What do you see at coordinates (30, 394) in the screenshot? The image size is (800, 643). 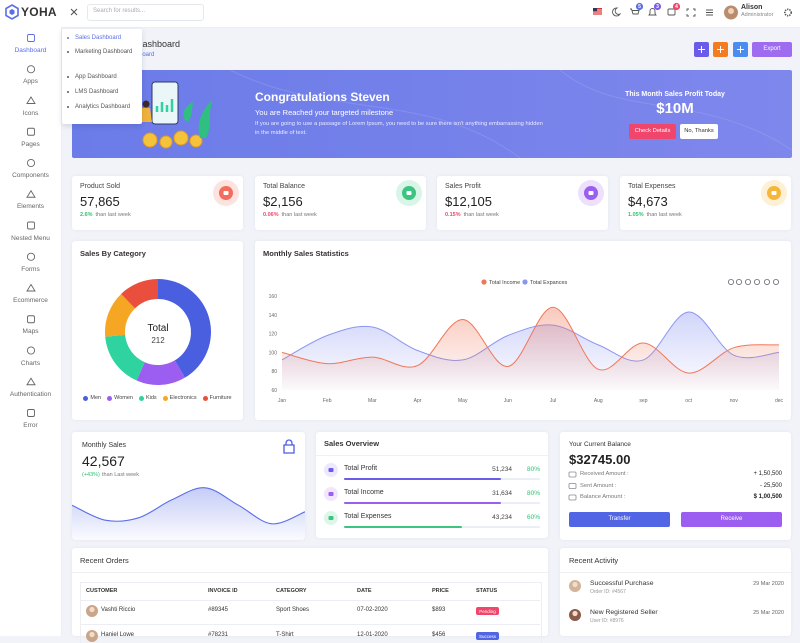 I see `menu-item: Authentication` at bounding box center [30, 394].